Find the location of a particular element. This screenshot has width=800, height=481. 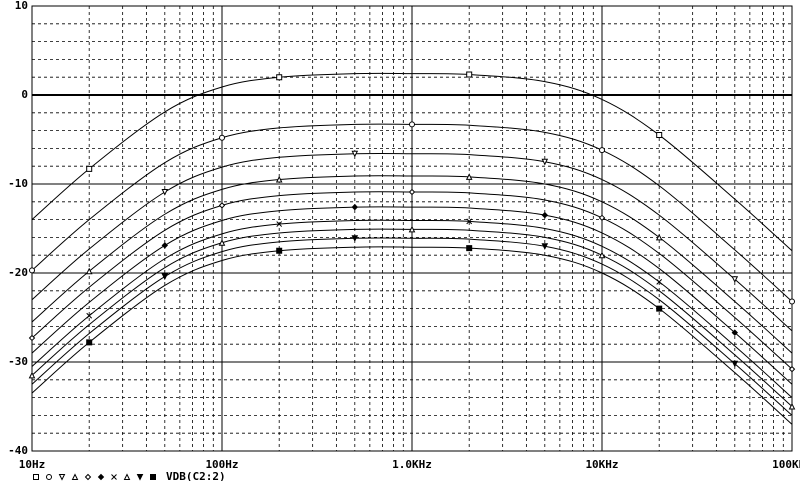

x-tick-label: 10KHz is located at coordinates (601, 464).